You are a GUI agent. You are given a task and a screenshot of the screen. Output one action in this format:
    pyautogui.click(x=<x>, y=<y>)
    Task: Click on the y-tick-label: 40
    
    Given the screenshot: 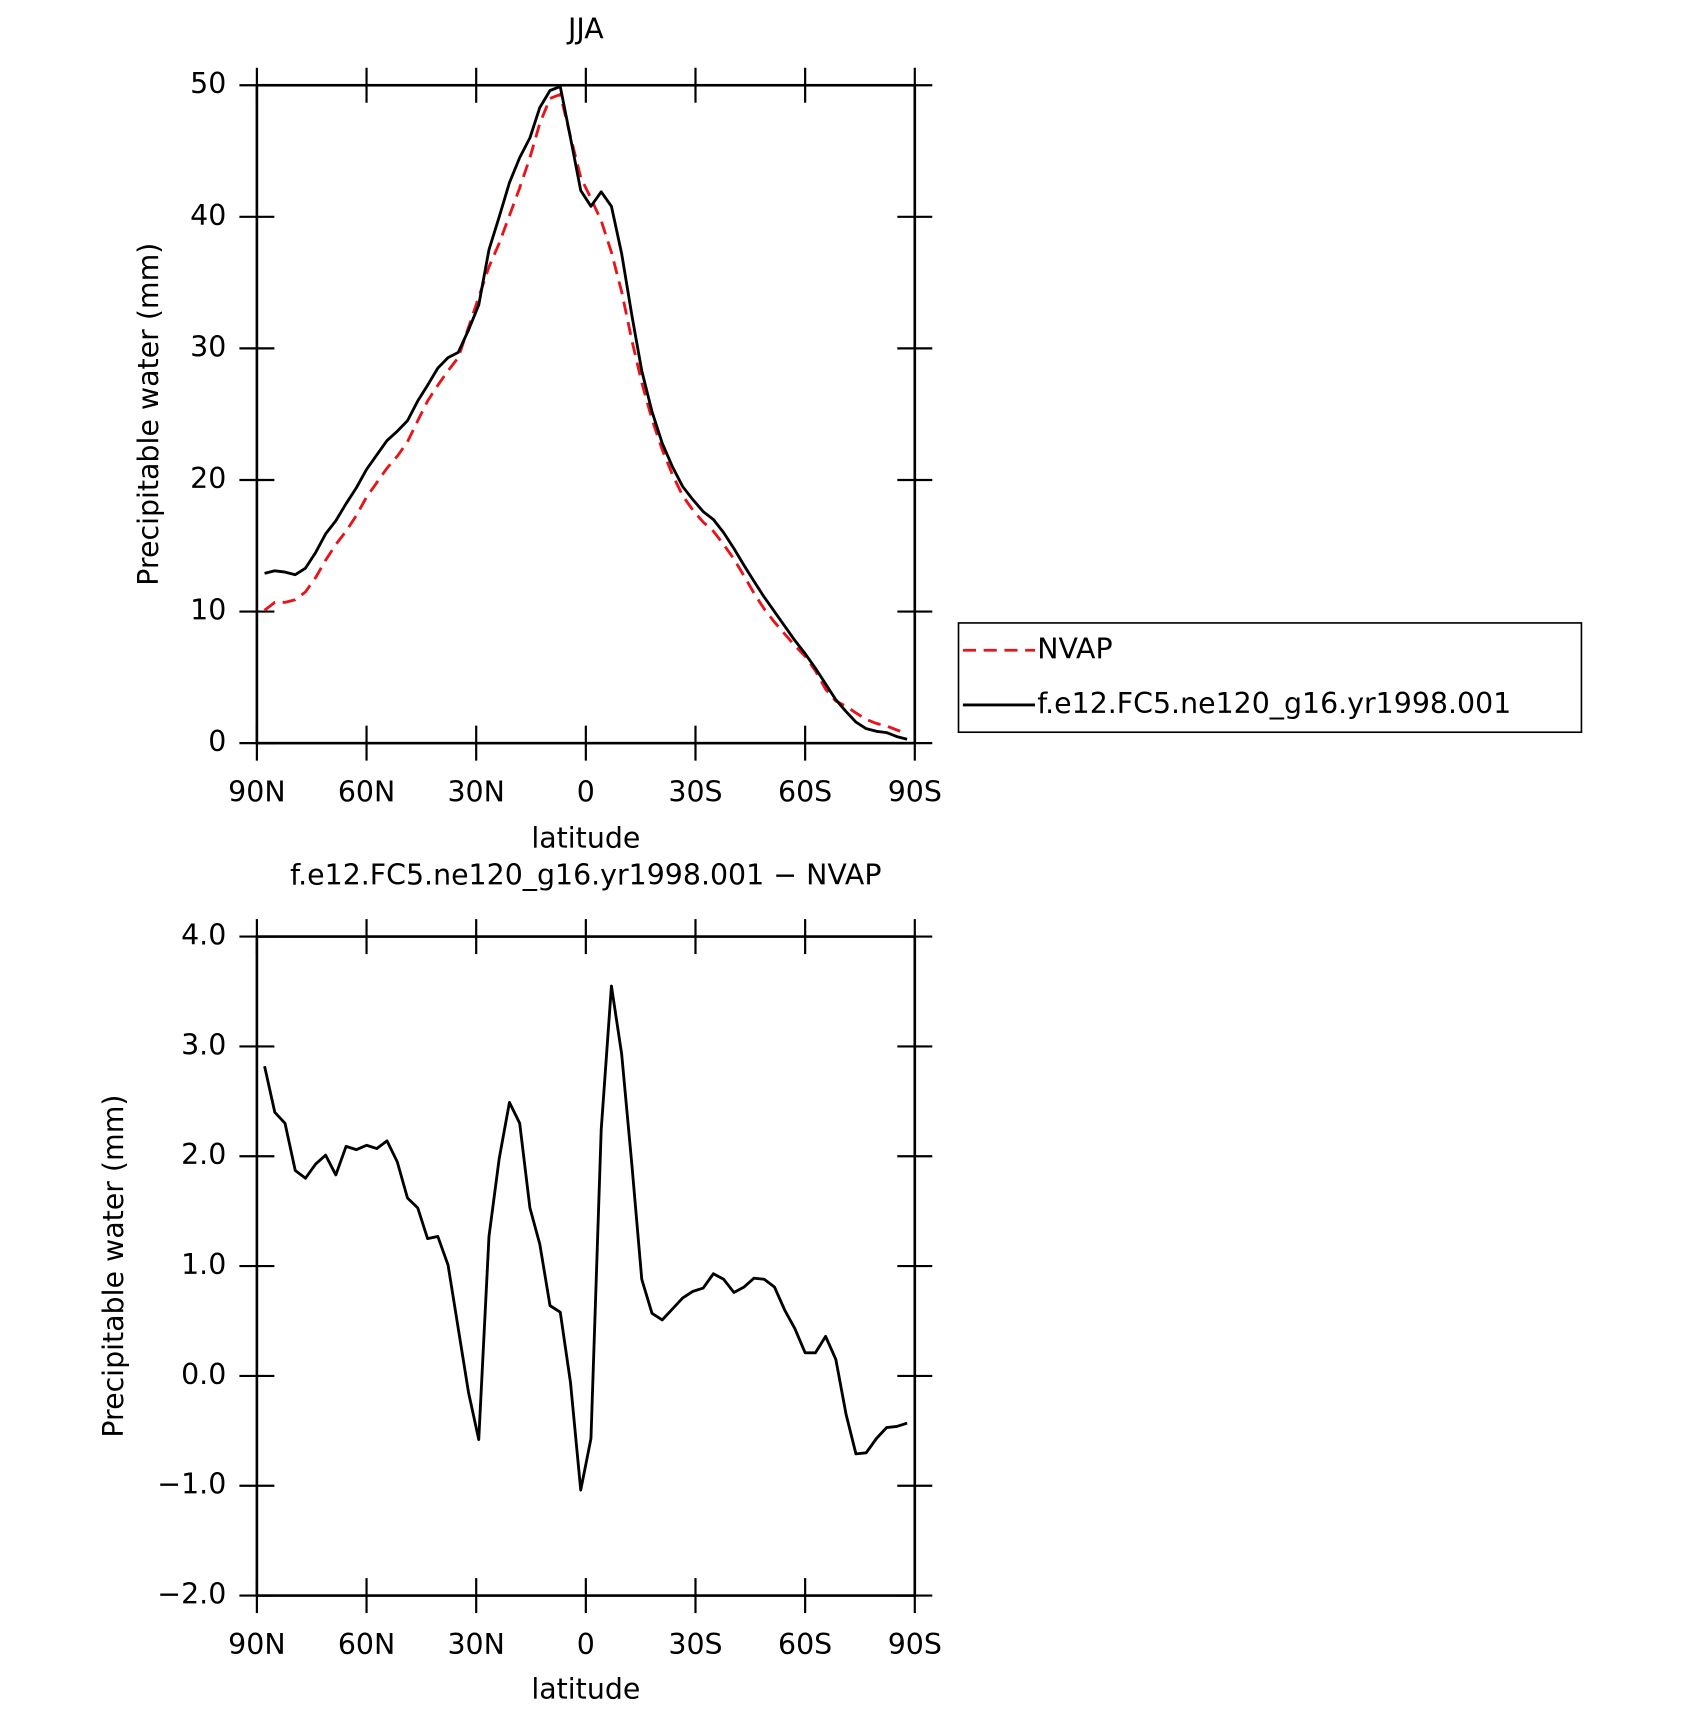 What is the action you would take?
    pyautogui.click(x=208, y=215)
    